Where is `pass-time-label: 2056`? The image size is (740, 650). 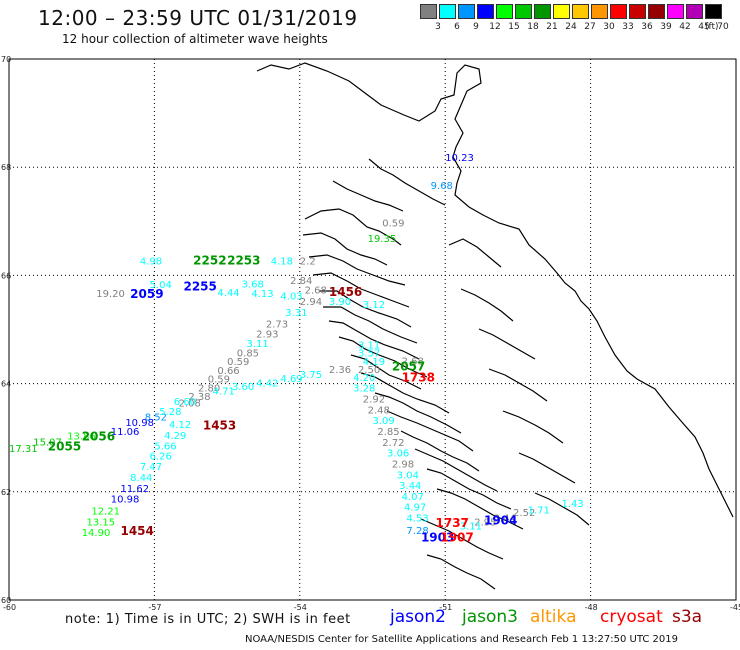 pass-time-label: 2056 is located at coordinates (98, 436).